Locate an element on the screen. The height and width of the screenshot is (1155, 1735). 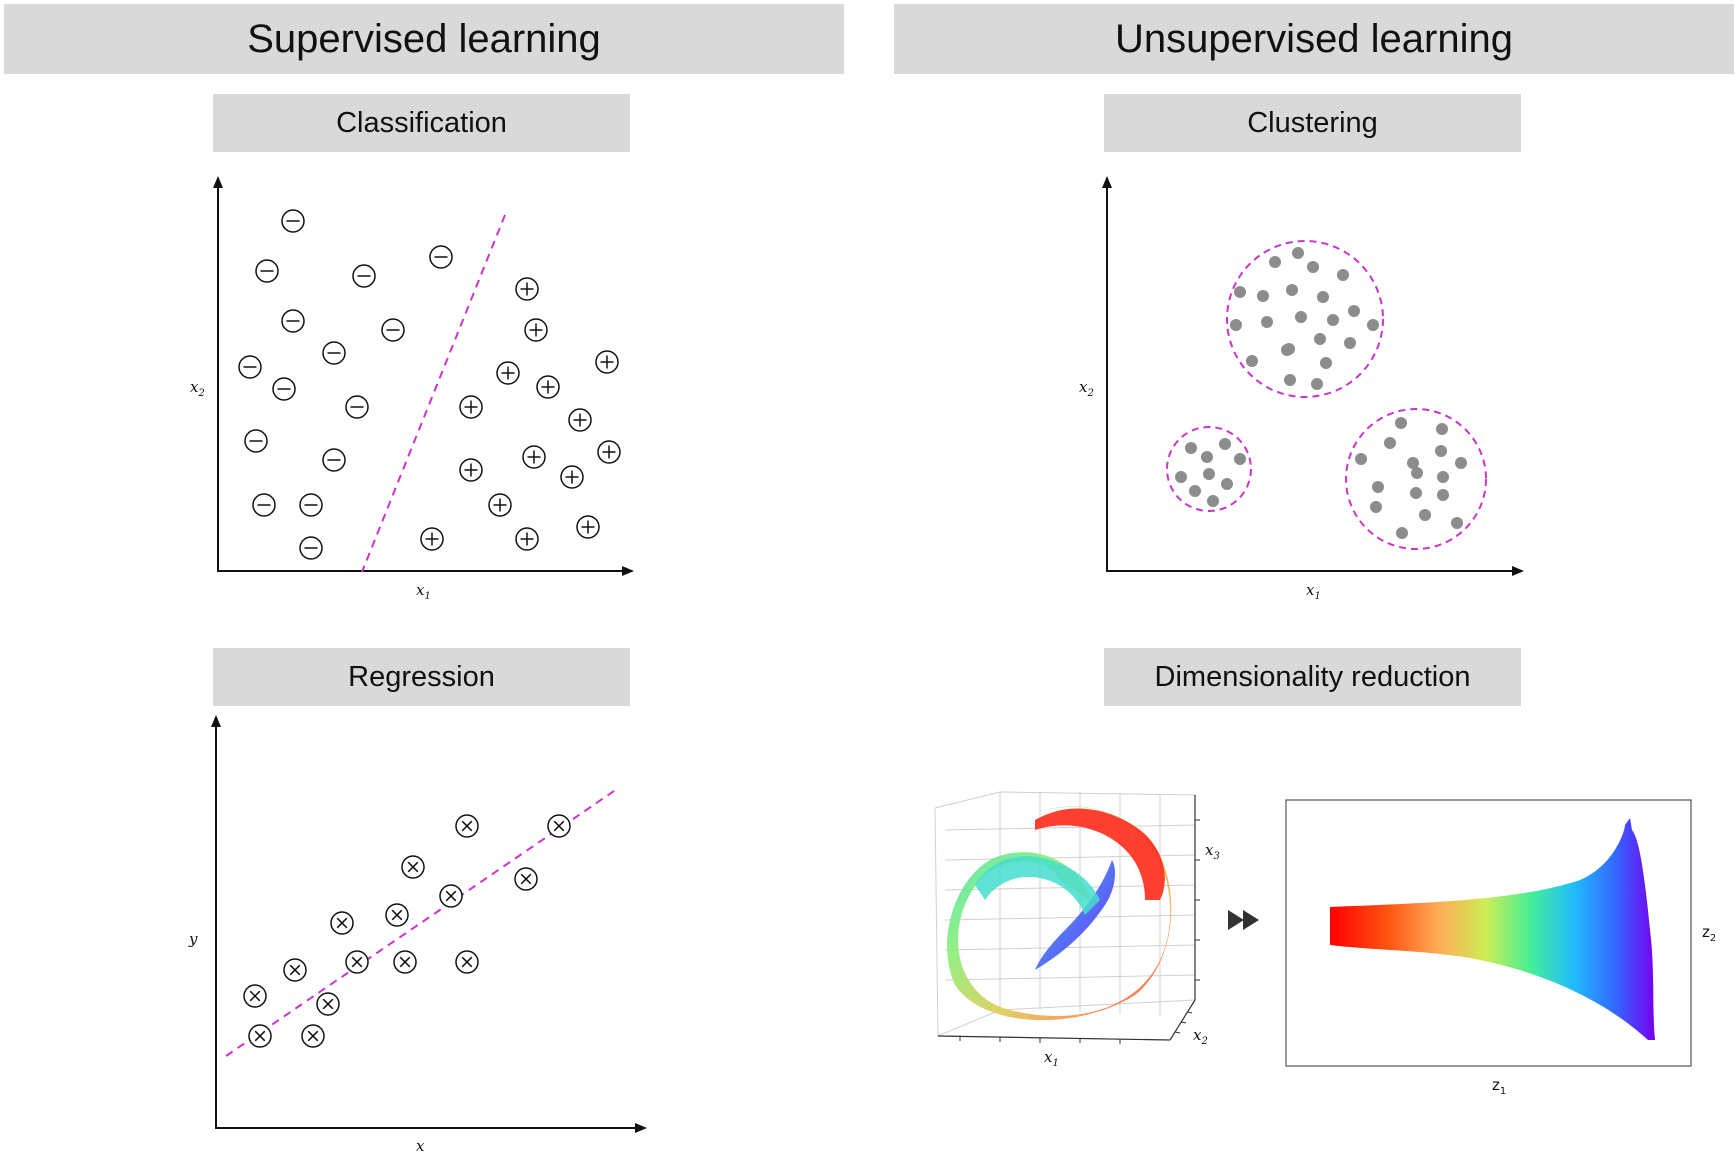
swiss-roll-teal-band is located at coordinates (1037, 885).